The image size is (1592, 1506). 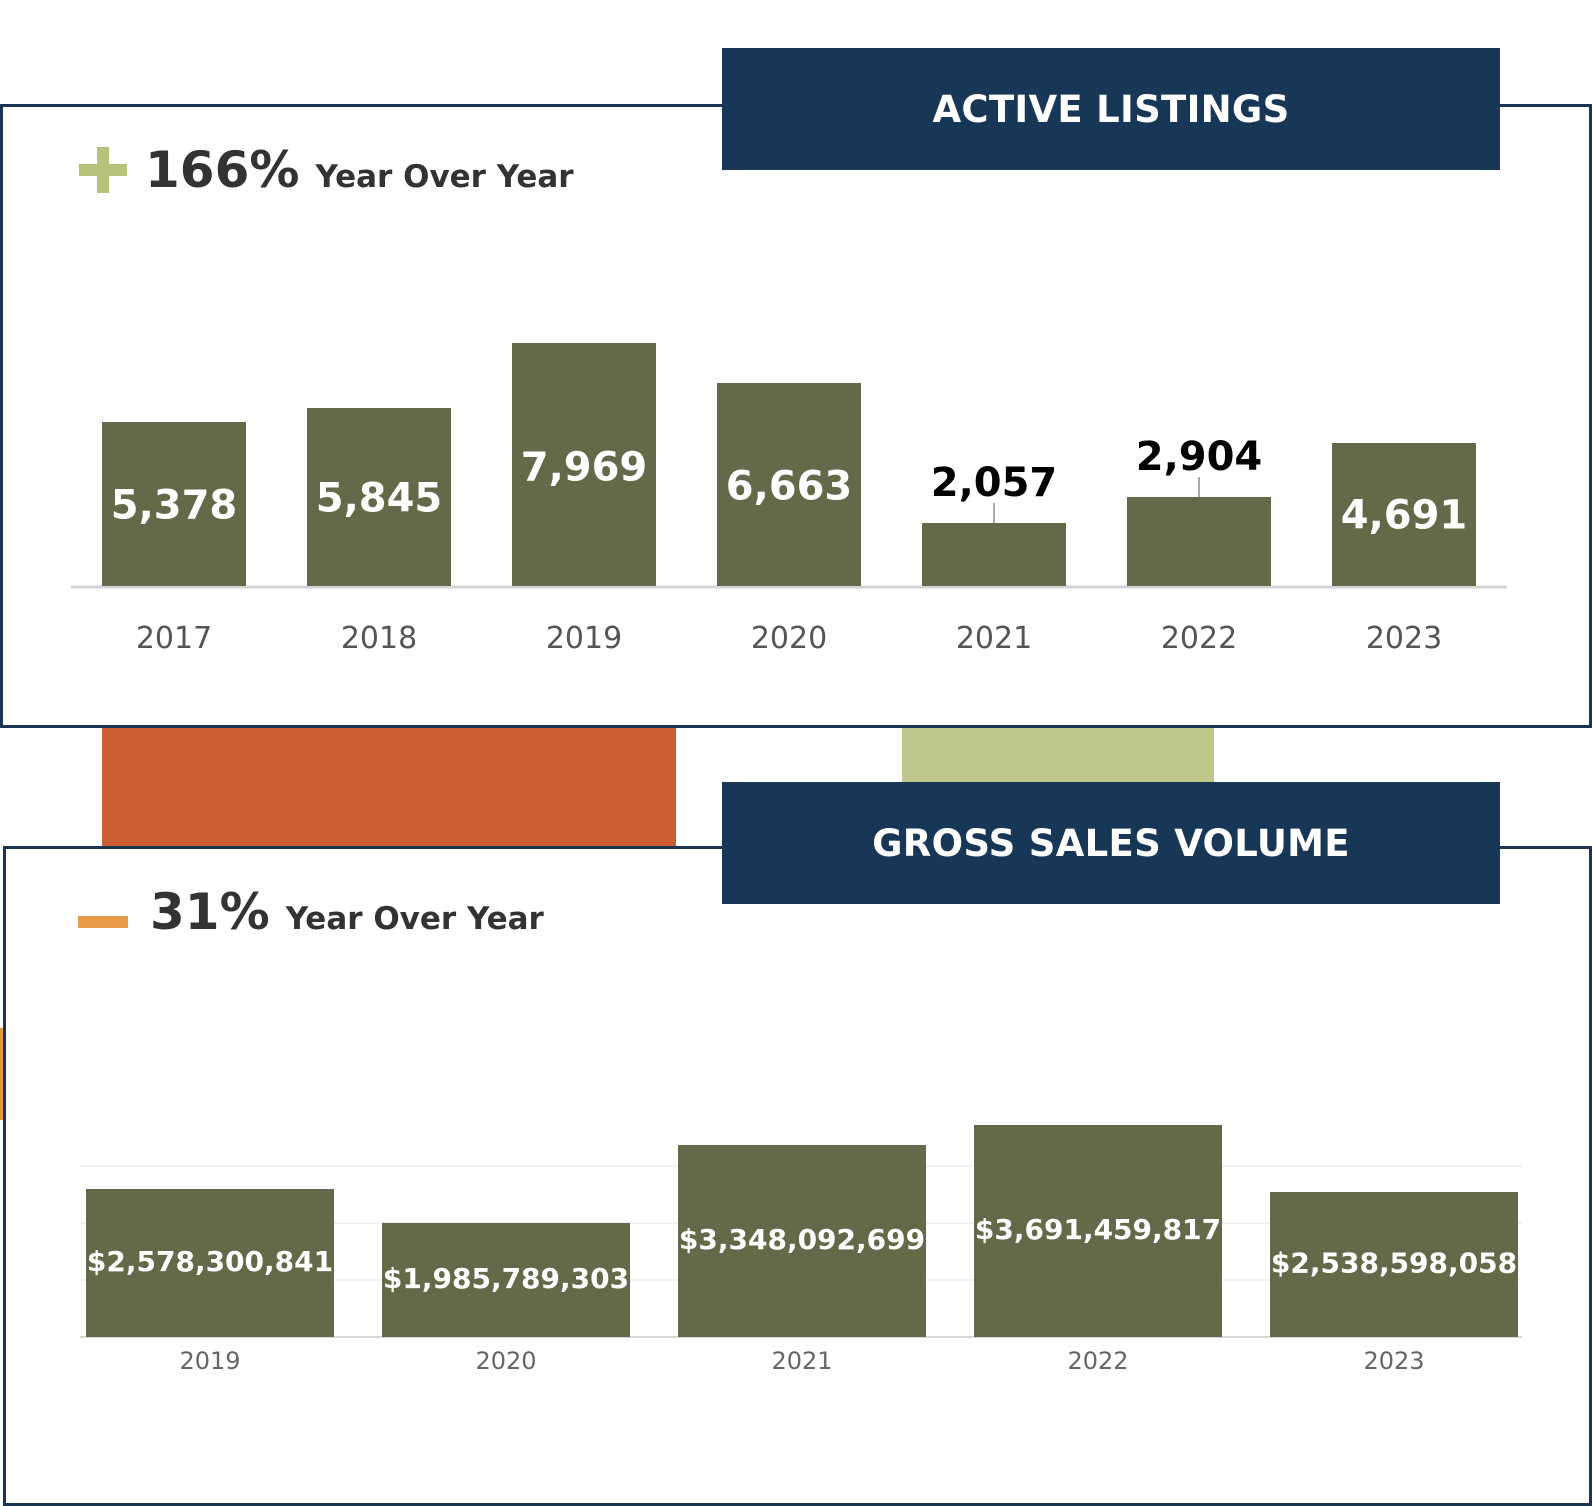 What do you see at coordinates (103, 170) in the screenshot?
I see `plus-icon` at bounding box center [103, 170].